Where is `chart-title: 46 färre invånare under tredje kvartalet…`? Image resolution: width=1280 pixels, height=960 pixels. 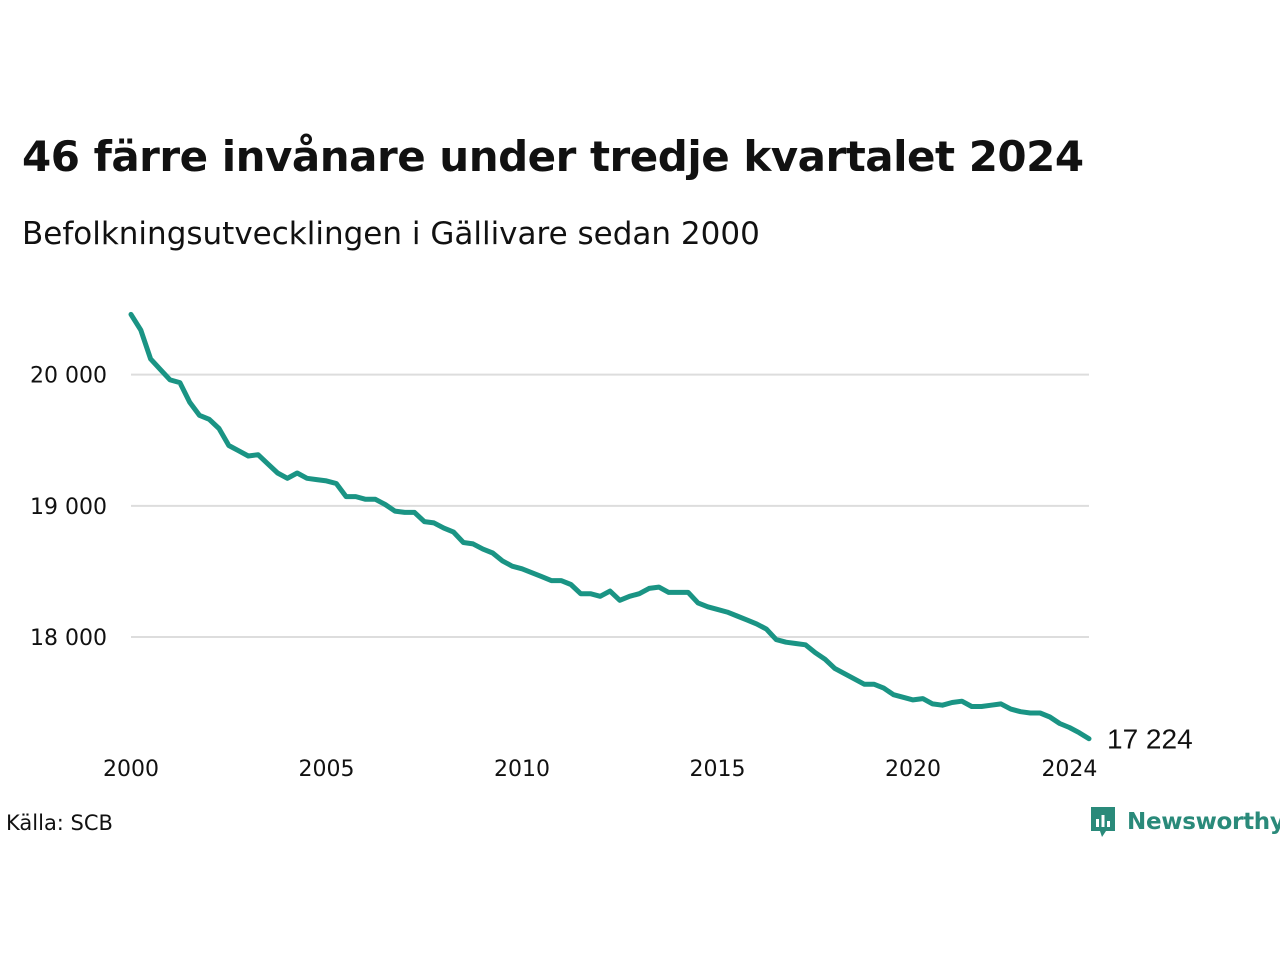 chart-title: 46 färre invånare under tredje kvartalet… is located at coordinates (553, 156).